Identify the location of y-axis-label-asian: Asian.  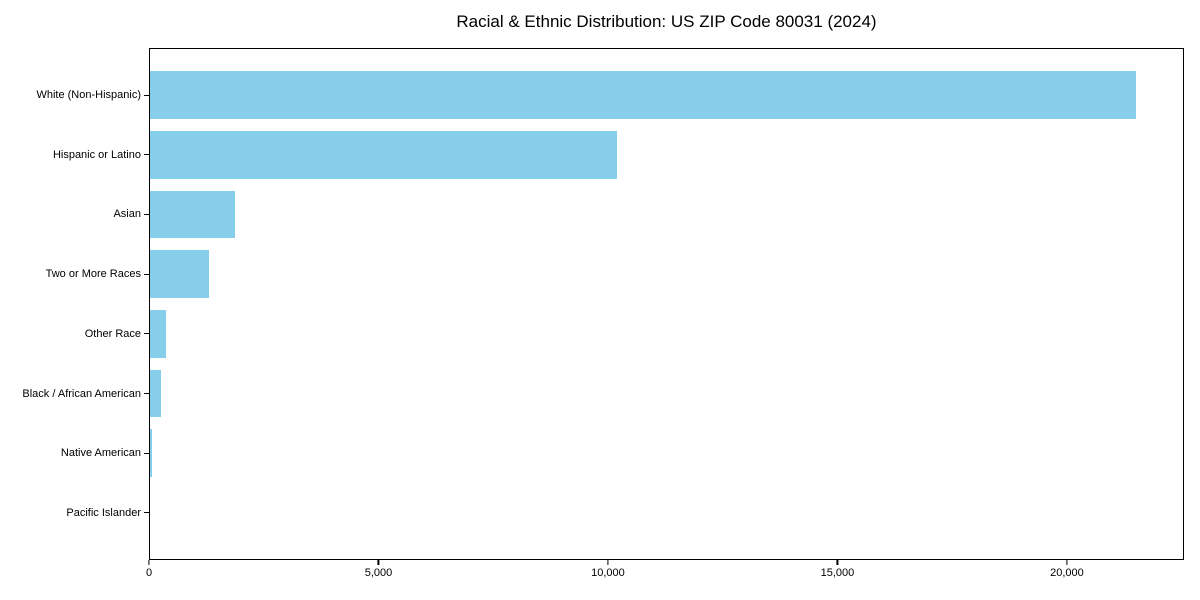
(127, 214).